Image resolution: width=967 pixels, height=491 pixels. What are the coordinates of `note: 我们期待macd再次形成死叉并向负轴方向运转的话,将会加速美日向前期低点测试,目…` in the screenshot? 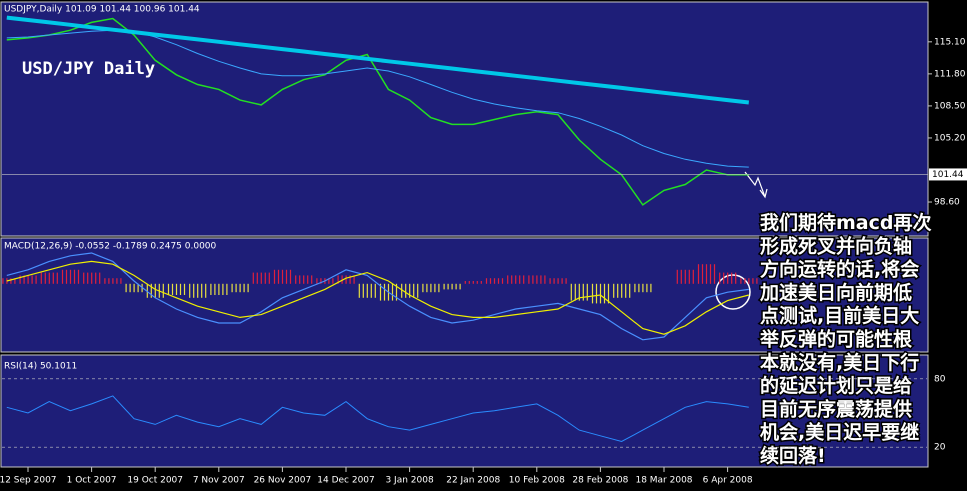 It's located at (845, 339).